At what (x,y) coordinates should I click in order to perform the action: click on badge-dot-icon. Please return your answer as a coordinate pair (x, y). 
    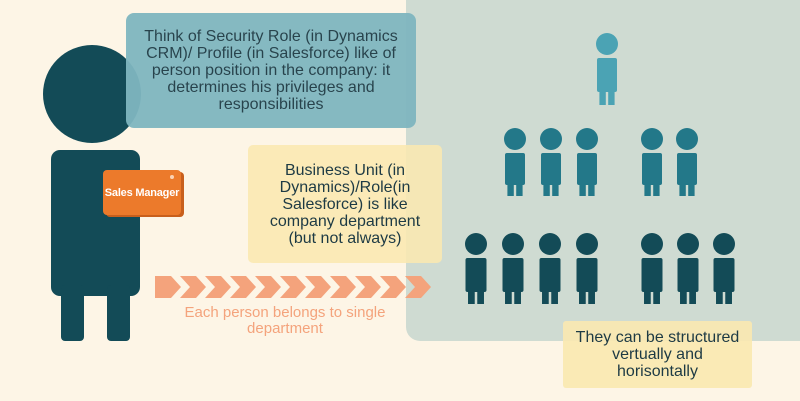
    Looking at the image, I should click on (172, 177).